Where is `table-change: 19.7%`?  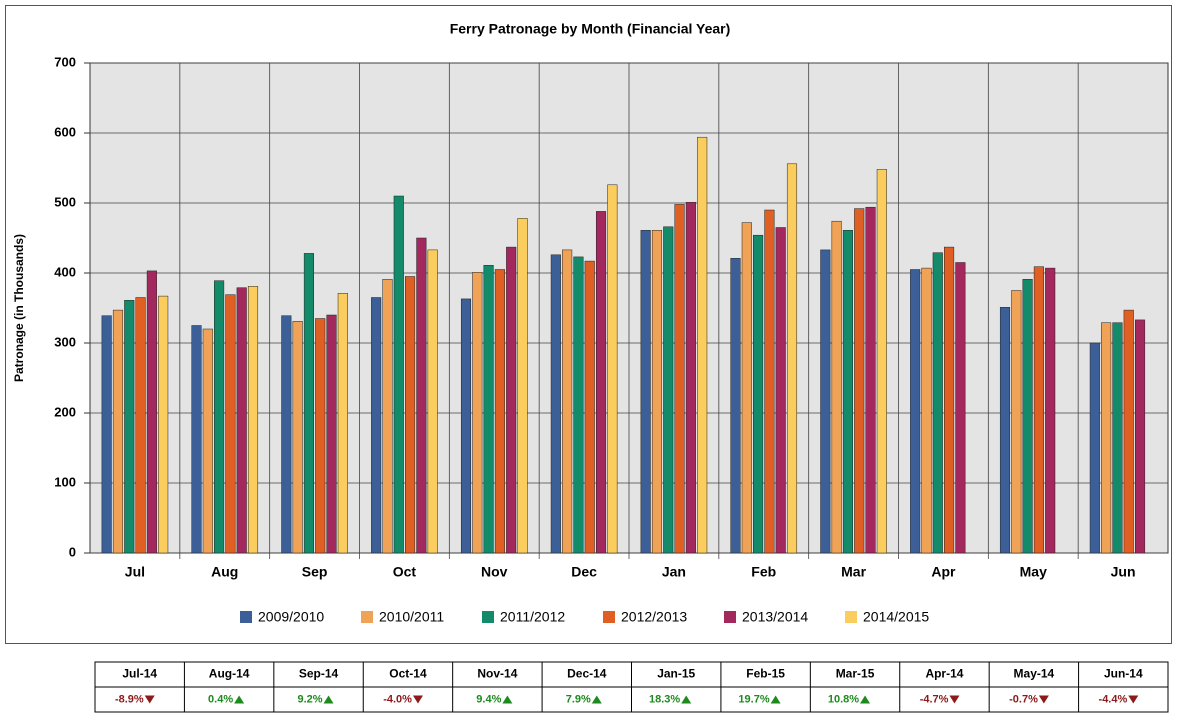 table-change: 19.7% is located at coordinates (753, 699).